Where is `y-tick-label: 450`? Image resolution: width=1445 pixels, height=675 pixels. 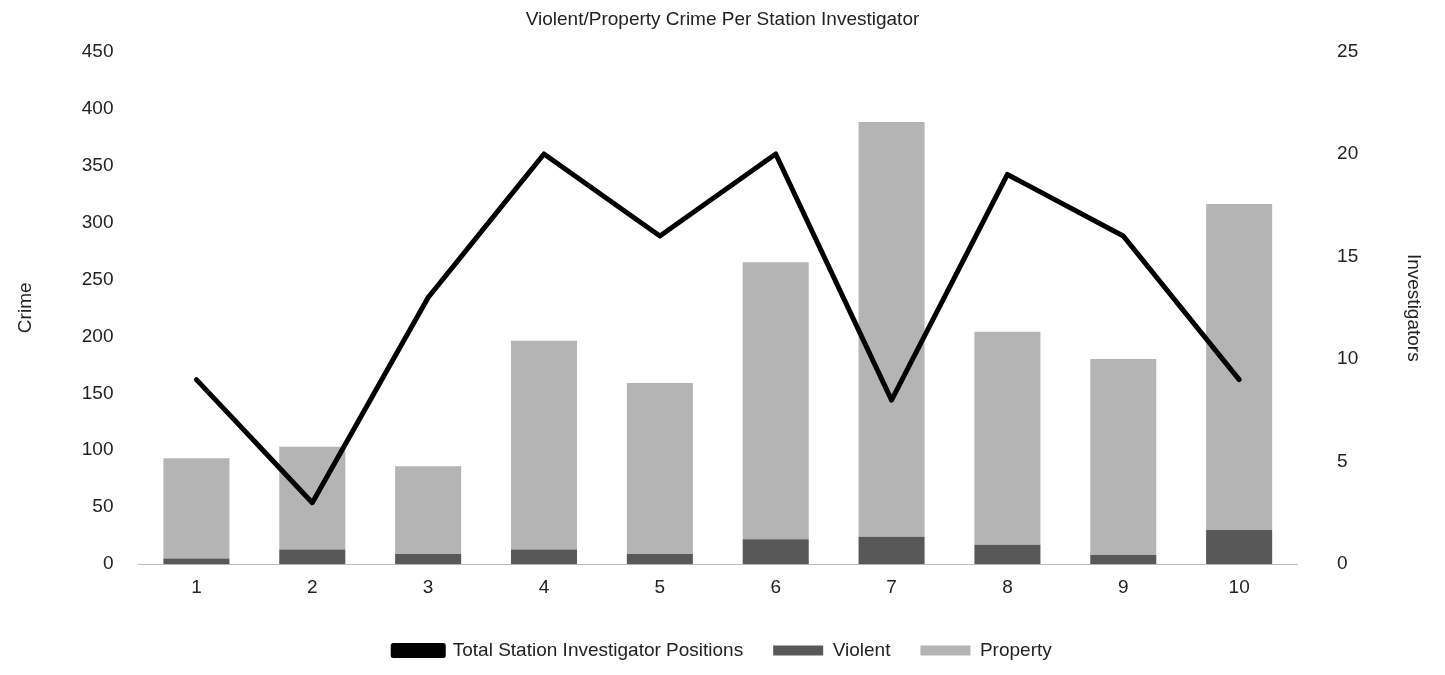 y-tick-label: 450 is located at coordinates (97, 50).